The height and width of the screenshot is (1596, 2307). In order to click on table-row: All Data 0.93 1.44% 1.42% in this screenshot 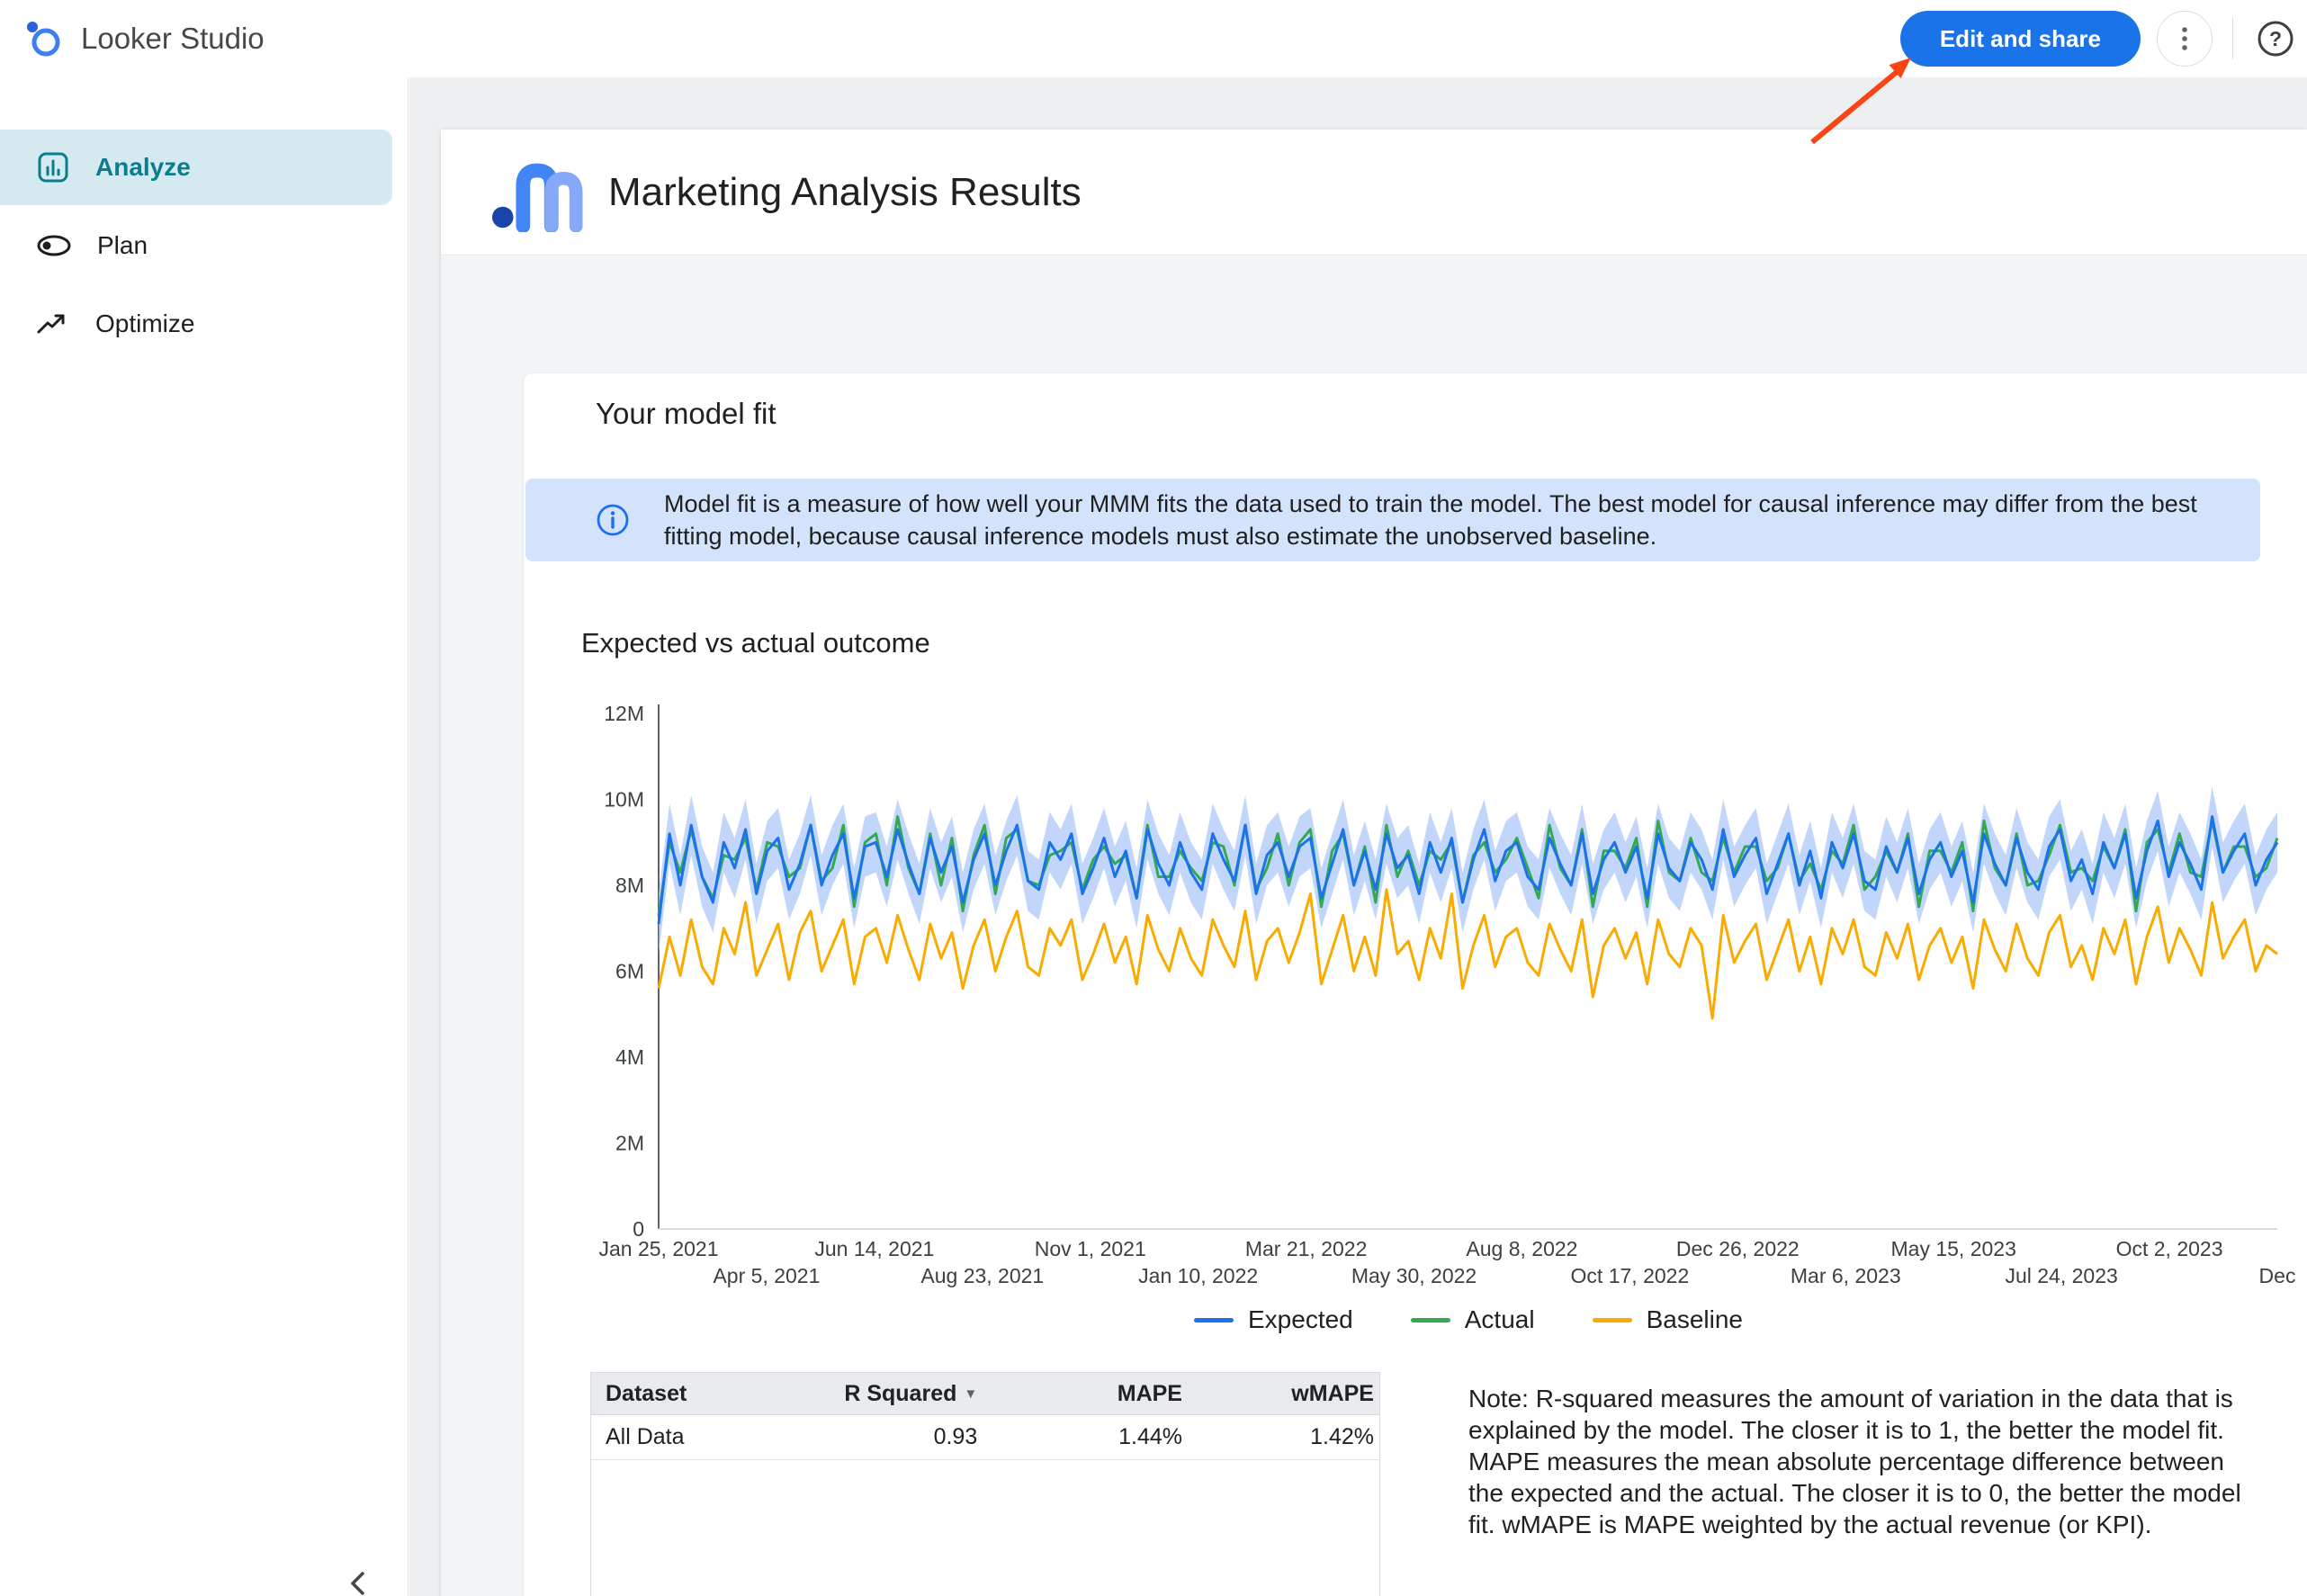, I will do `click(985, 1437)`.